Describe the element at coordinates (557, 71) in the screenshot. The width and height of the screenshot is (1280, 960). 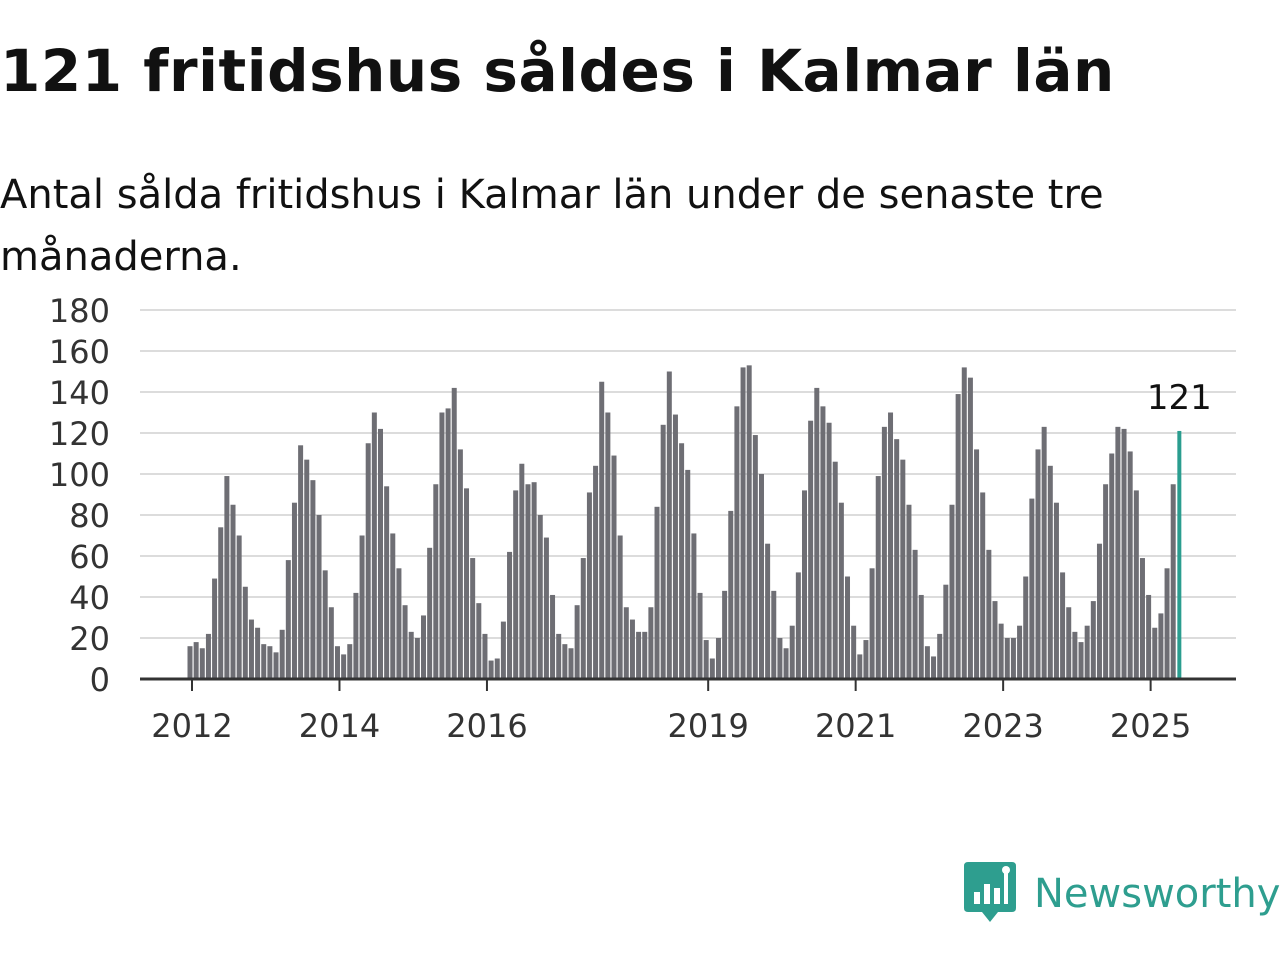
I see `chart-title: 121 fritidshus såldes i Kalmar län` at that location.